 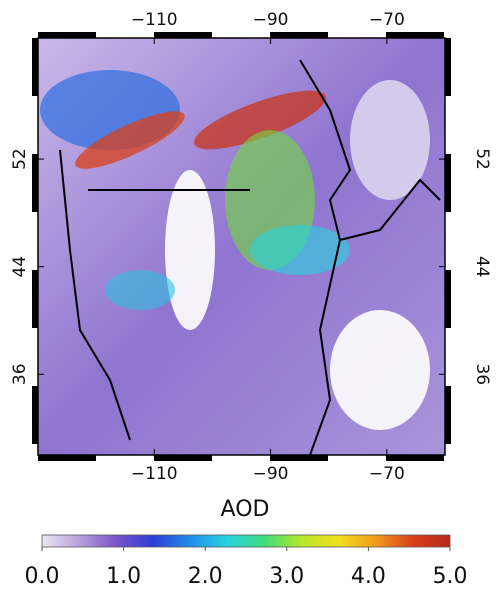 What do you see at coordinates (205, 576) in the screenshot?
I see `colorbar-tick-label: 2.0` at bounding box center [205, 576].